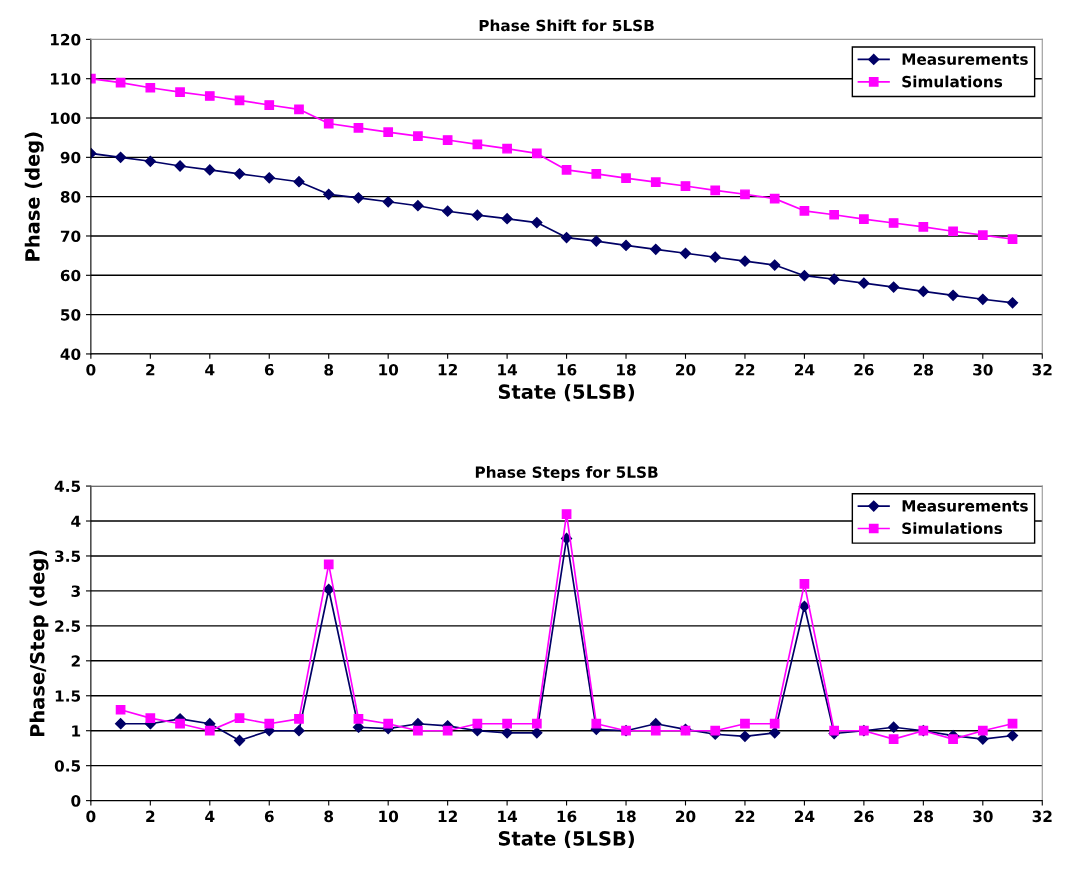 The image size is (1069, 875). Describe the element at coordinates (70, 157) in the screenshot. I see `y-tick-label: 90` at that location.